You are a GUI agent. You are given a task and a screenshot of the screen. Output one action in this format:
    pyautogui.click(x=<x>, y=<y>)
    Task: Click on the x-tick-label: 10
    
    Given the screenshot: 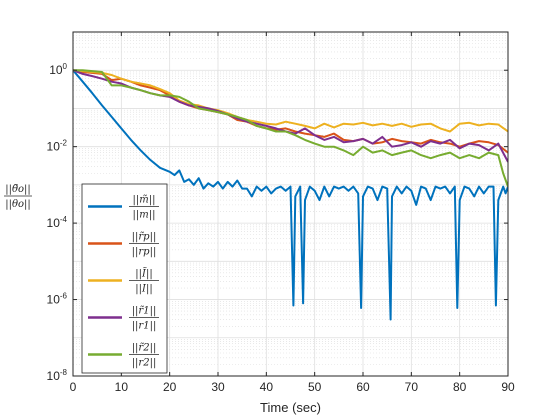 What is the action you would take?
    pyautogui.click(x=122, y=387)
    